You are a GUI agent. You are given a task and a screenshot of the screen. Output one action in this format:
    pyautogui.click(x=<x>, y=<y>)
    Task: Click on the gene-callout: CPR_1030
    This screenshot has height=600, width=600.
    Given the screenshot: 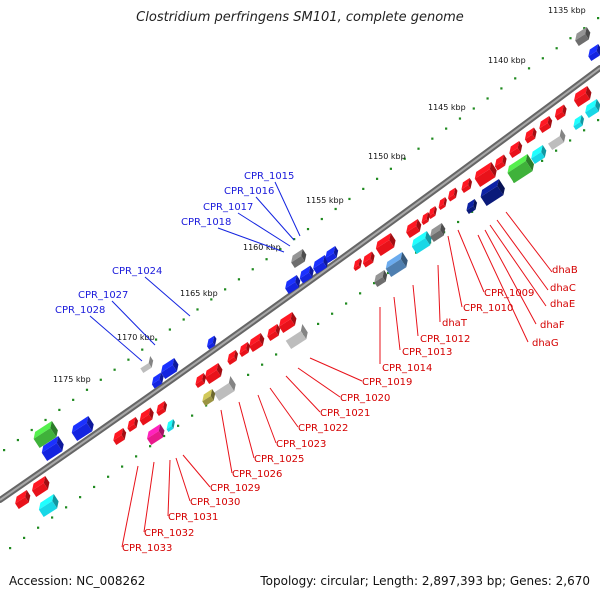 What is the action you would take?
    pyautogui.click(x=207, y=482)
    